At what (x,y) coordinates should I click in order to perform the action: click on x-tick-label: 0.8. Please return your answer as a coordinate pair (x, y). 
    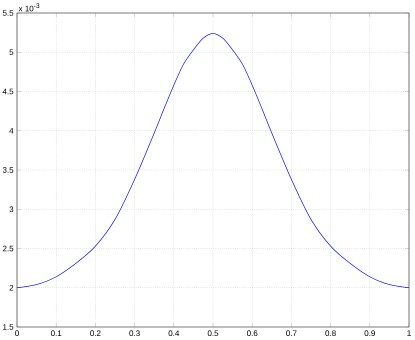
    Looking at the image, I should click on (330, 333).